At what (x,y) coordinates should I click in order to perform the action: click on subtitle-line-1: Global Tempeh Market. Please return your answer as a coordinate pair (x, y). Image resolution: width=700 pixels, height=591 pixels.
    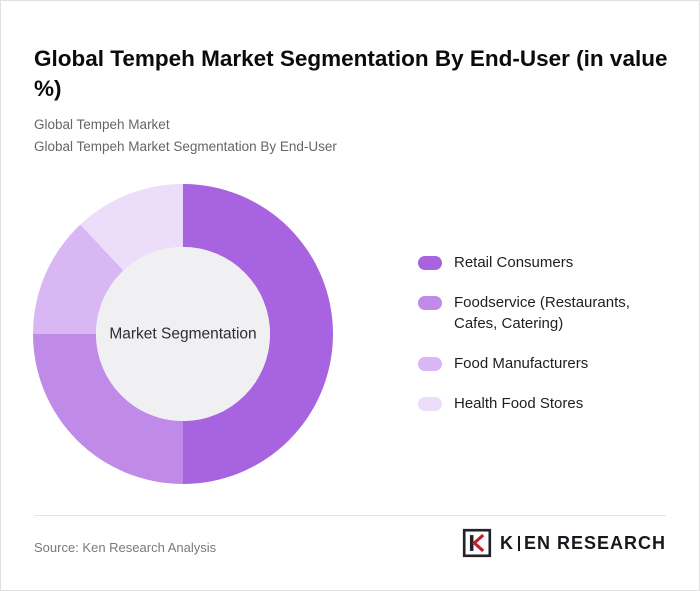
    Looking at the image, I should click on (102, 124).